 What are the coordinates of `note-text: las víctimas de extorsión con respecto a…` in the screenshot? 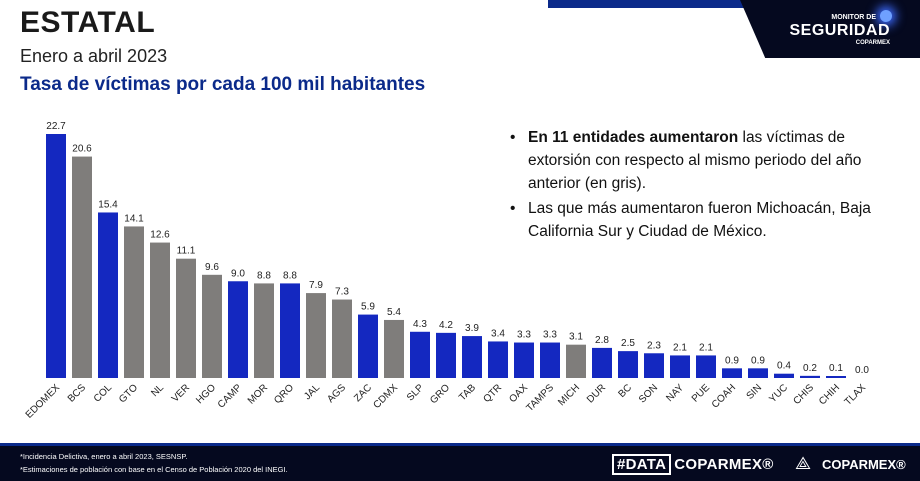 It's located at (695, 160).